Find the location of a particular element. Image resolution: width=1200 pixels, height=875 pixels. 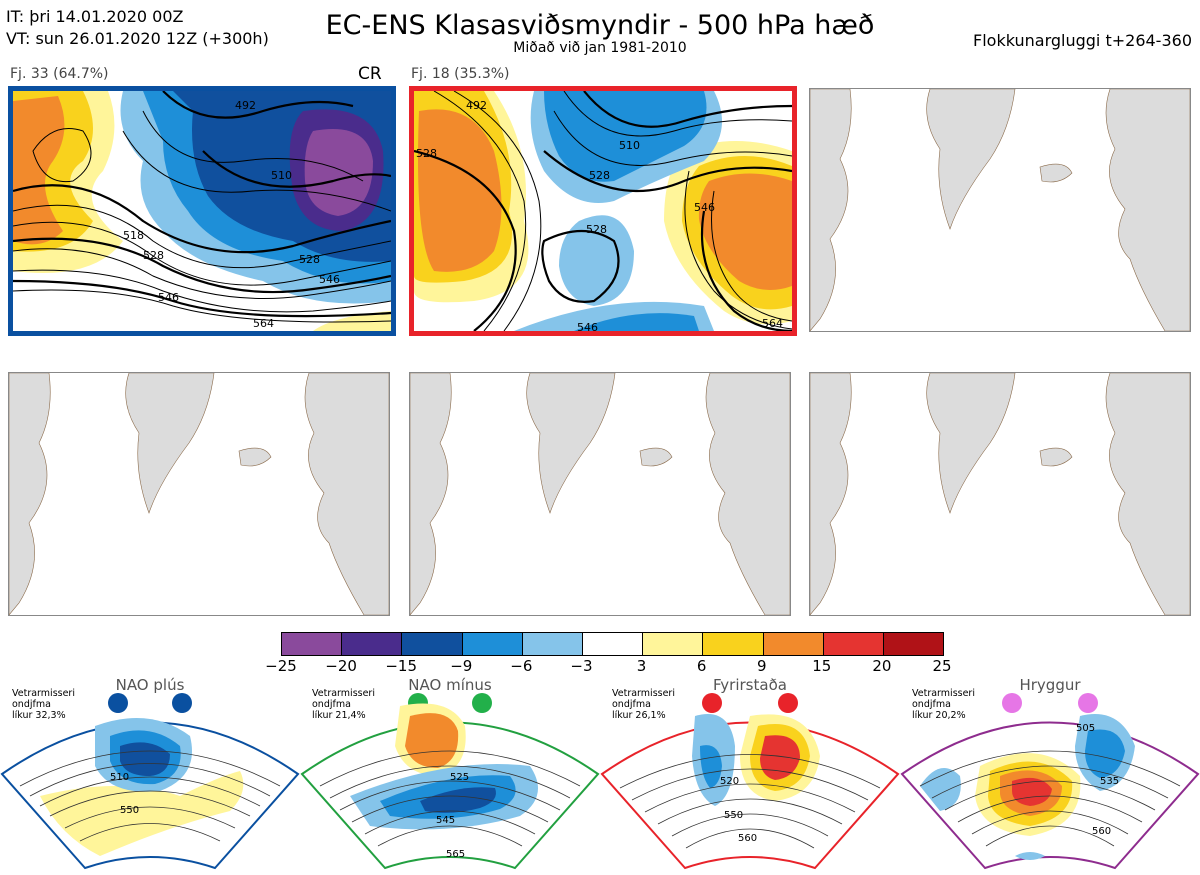

colorbar-tick-label: 20 is located at coordinates (882, 666).